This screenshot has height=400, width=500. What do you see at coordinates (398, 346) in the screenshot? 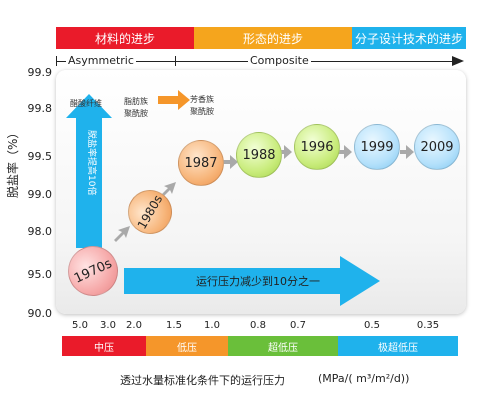
I see `pressure-band-extra-ultra-low: 极超低压` at bounding box center [398, 346].